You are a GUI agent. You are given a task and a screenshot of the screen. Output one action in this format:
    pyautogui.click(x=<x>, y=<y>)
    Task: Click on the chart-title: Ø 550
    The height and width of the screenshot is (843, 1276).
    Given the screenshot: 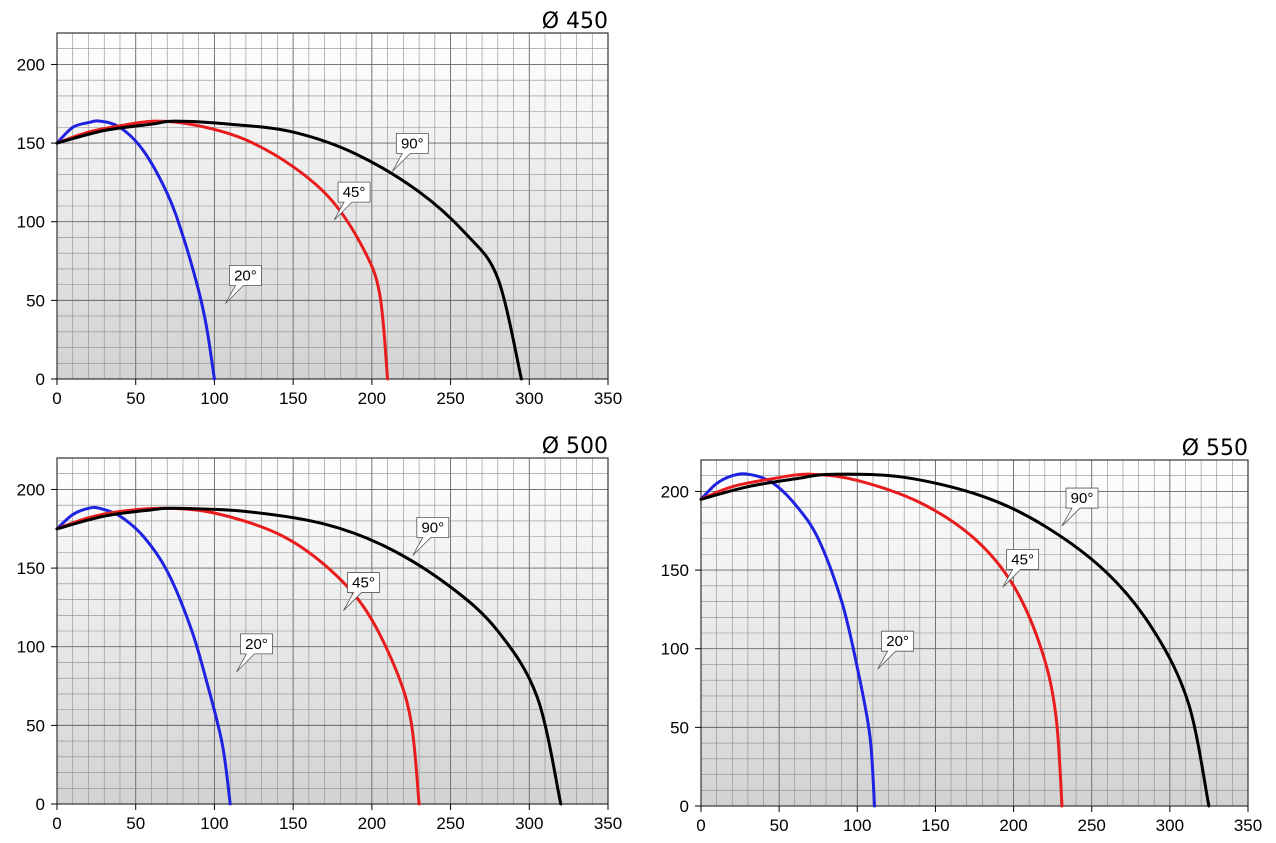 What is the action you would take?
    pyautogui.click(x=1215, y=448)
    